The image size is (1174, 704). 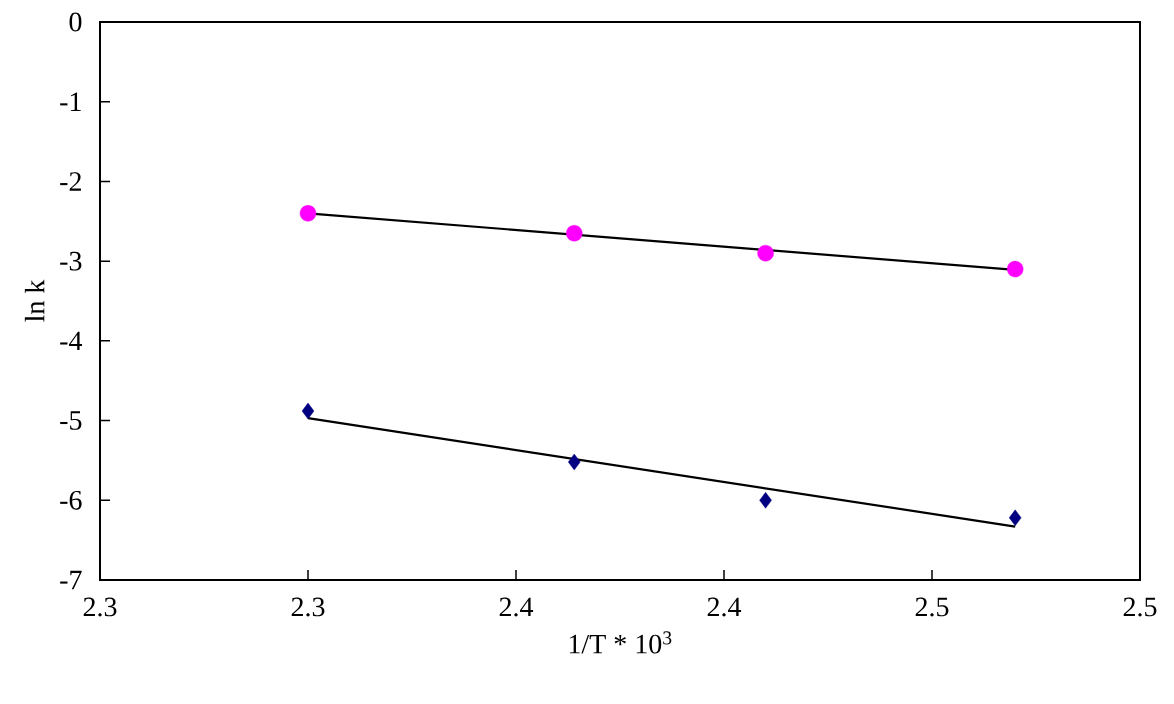 I want to click on y-tick-label: -2, so click(x=70, y=181).